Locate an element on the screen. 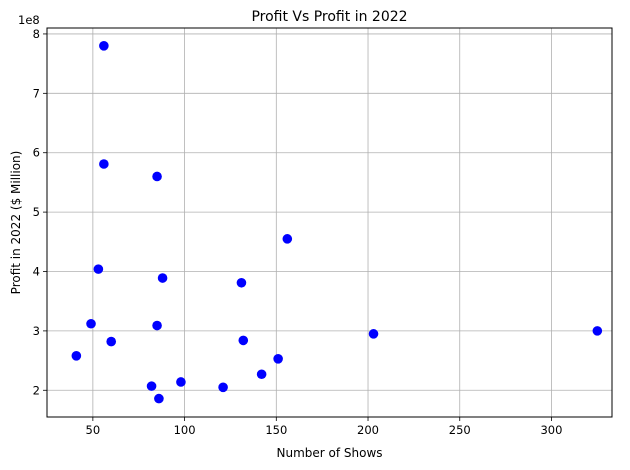 The image size is (630, 470). y-axis-offset-label: 1e8 is located at coordinates (29, 20).